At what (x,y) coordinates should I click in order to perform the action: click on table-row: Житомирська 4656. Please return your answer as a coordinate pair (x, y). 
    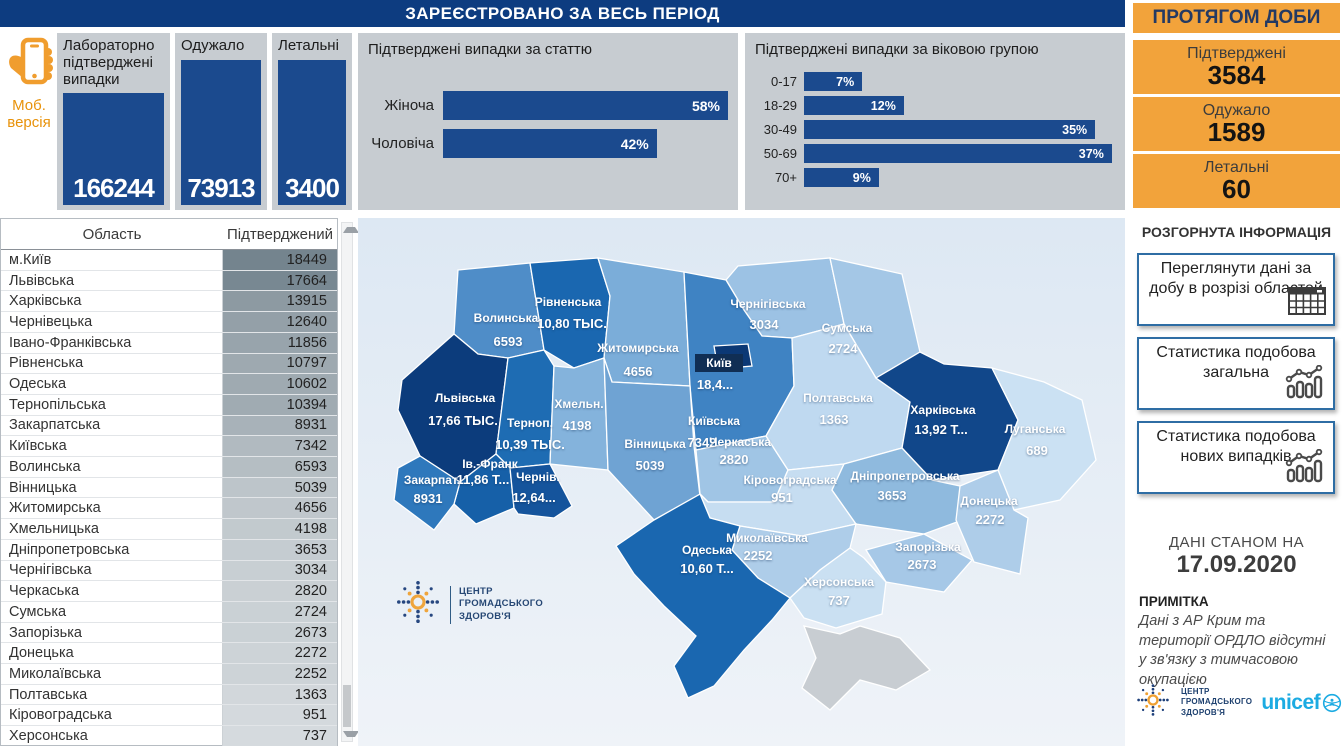
    Looking at the image, I should click on (169, 508).